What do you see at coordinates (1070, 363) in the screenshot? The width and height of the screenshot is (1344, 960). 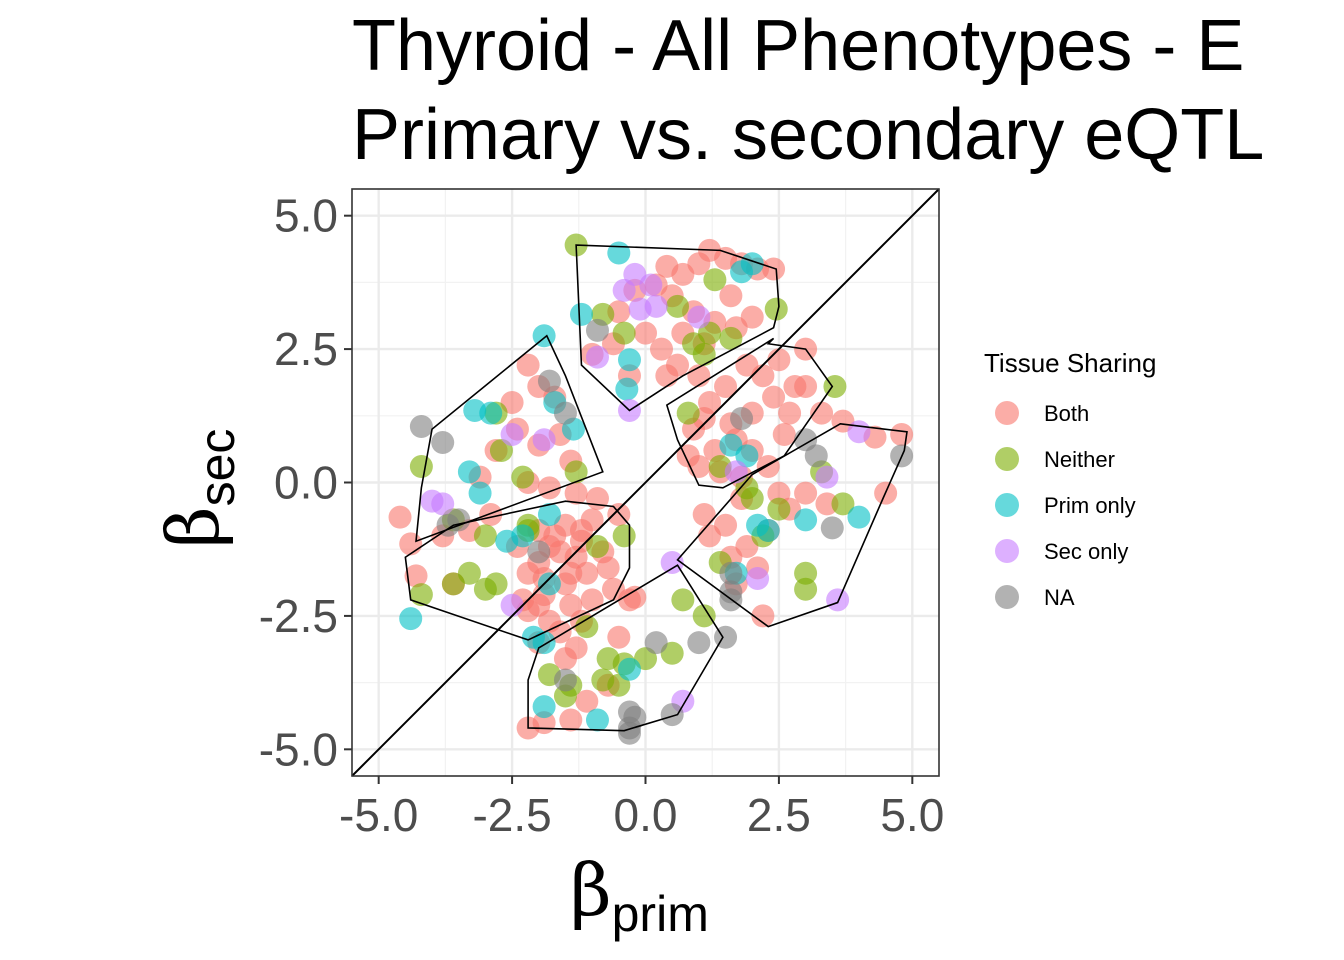 I see `legend-title: Tissue Sharing` at bounding box center [1070, 363].